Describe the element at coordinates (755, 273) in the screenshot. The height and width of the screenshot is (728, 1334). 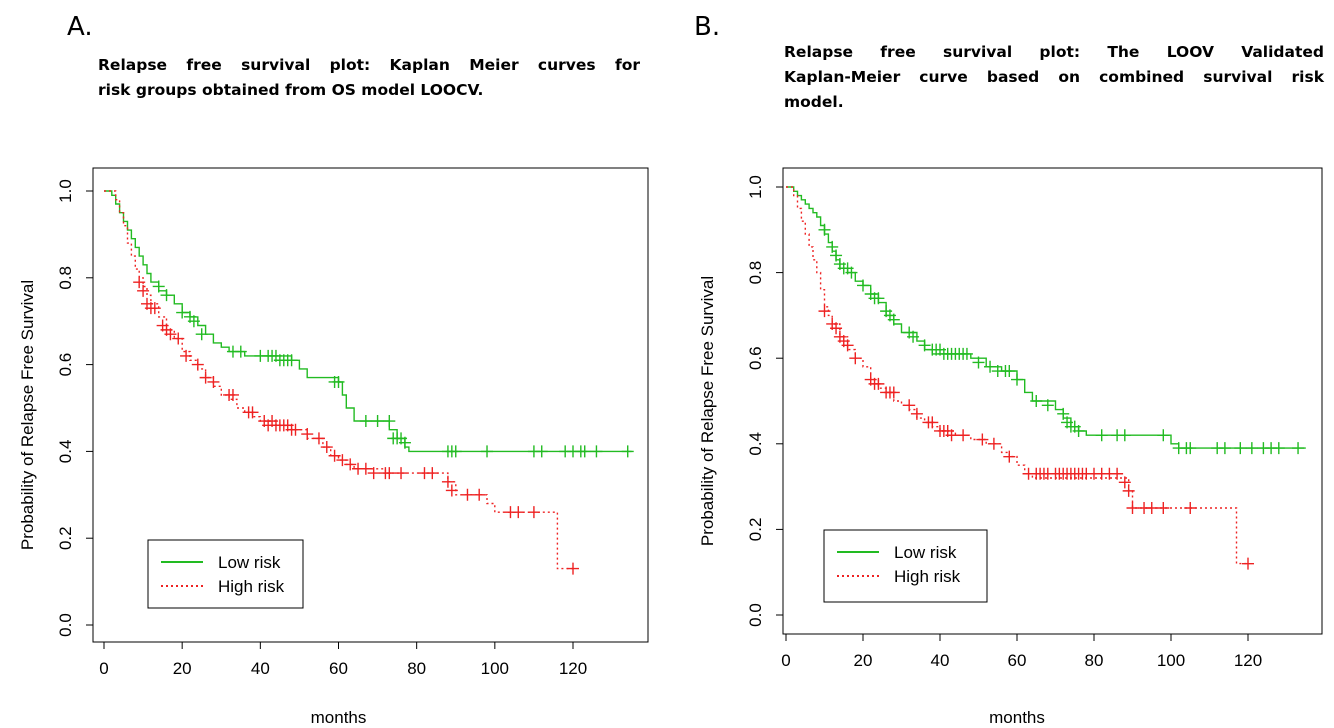
I see `y-tick-label: 0.8` at that location.